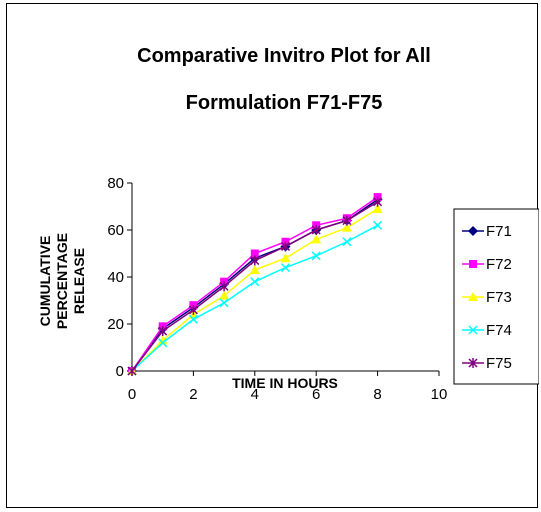  Describe the element at coordinates (285, 383) in the screenshot. I see `x-axis-title: TIME IN HOURS` at that location.